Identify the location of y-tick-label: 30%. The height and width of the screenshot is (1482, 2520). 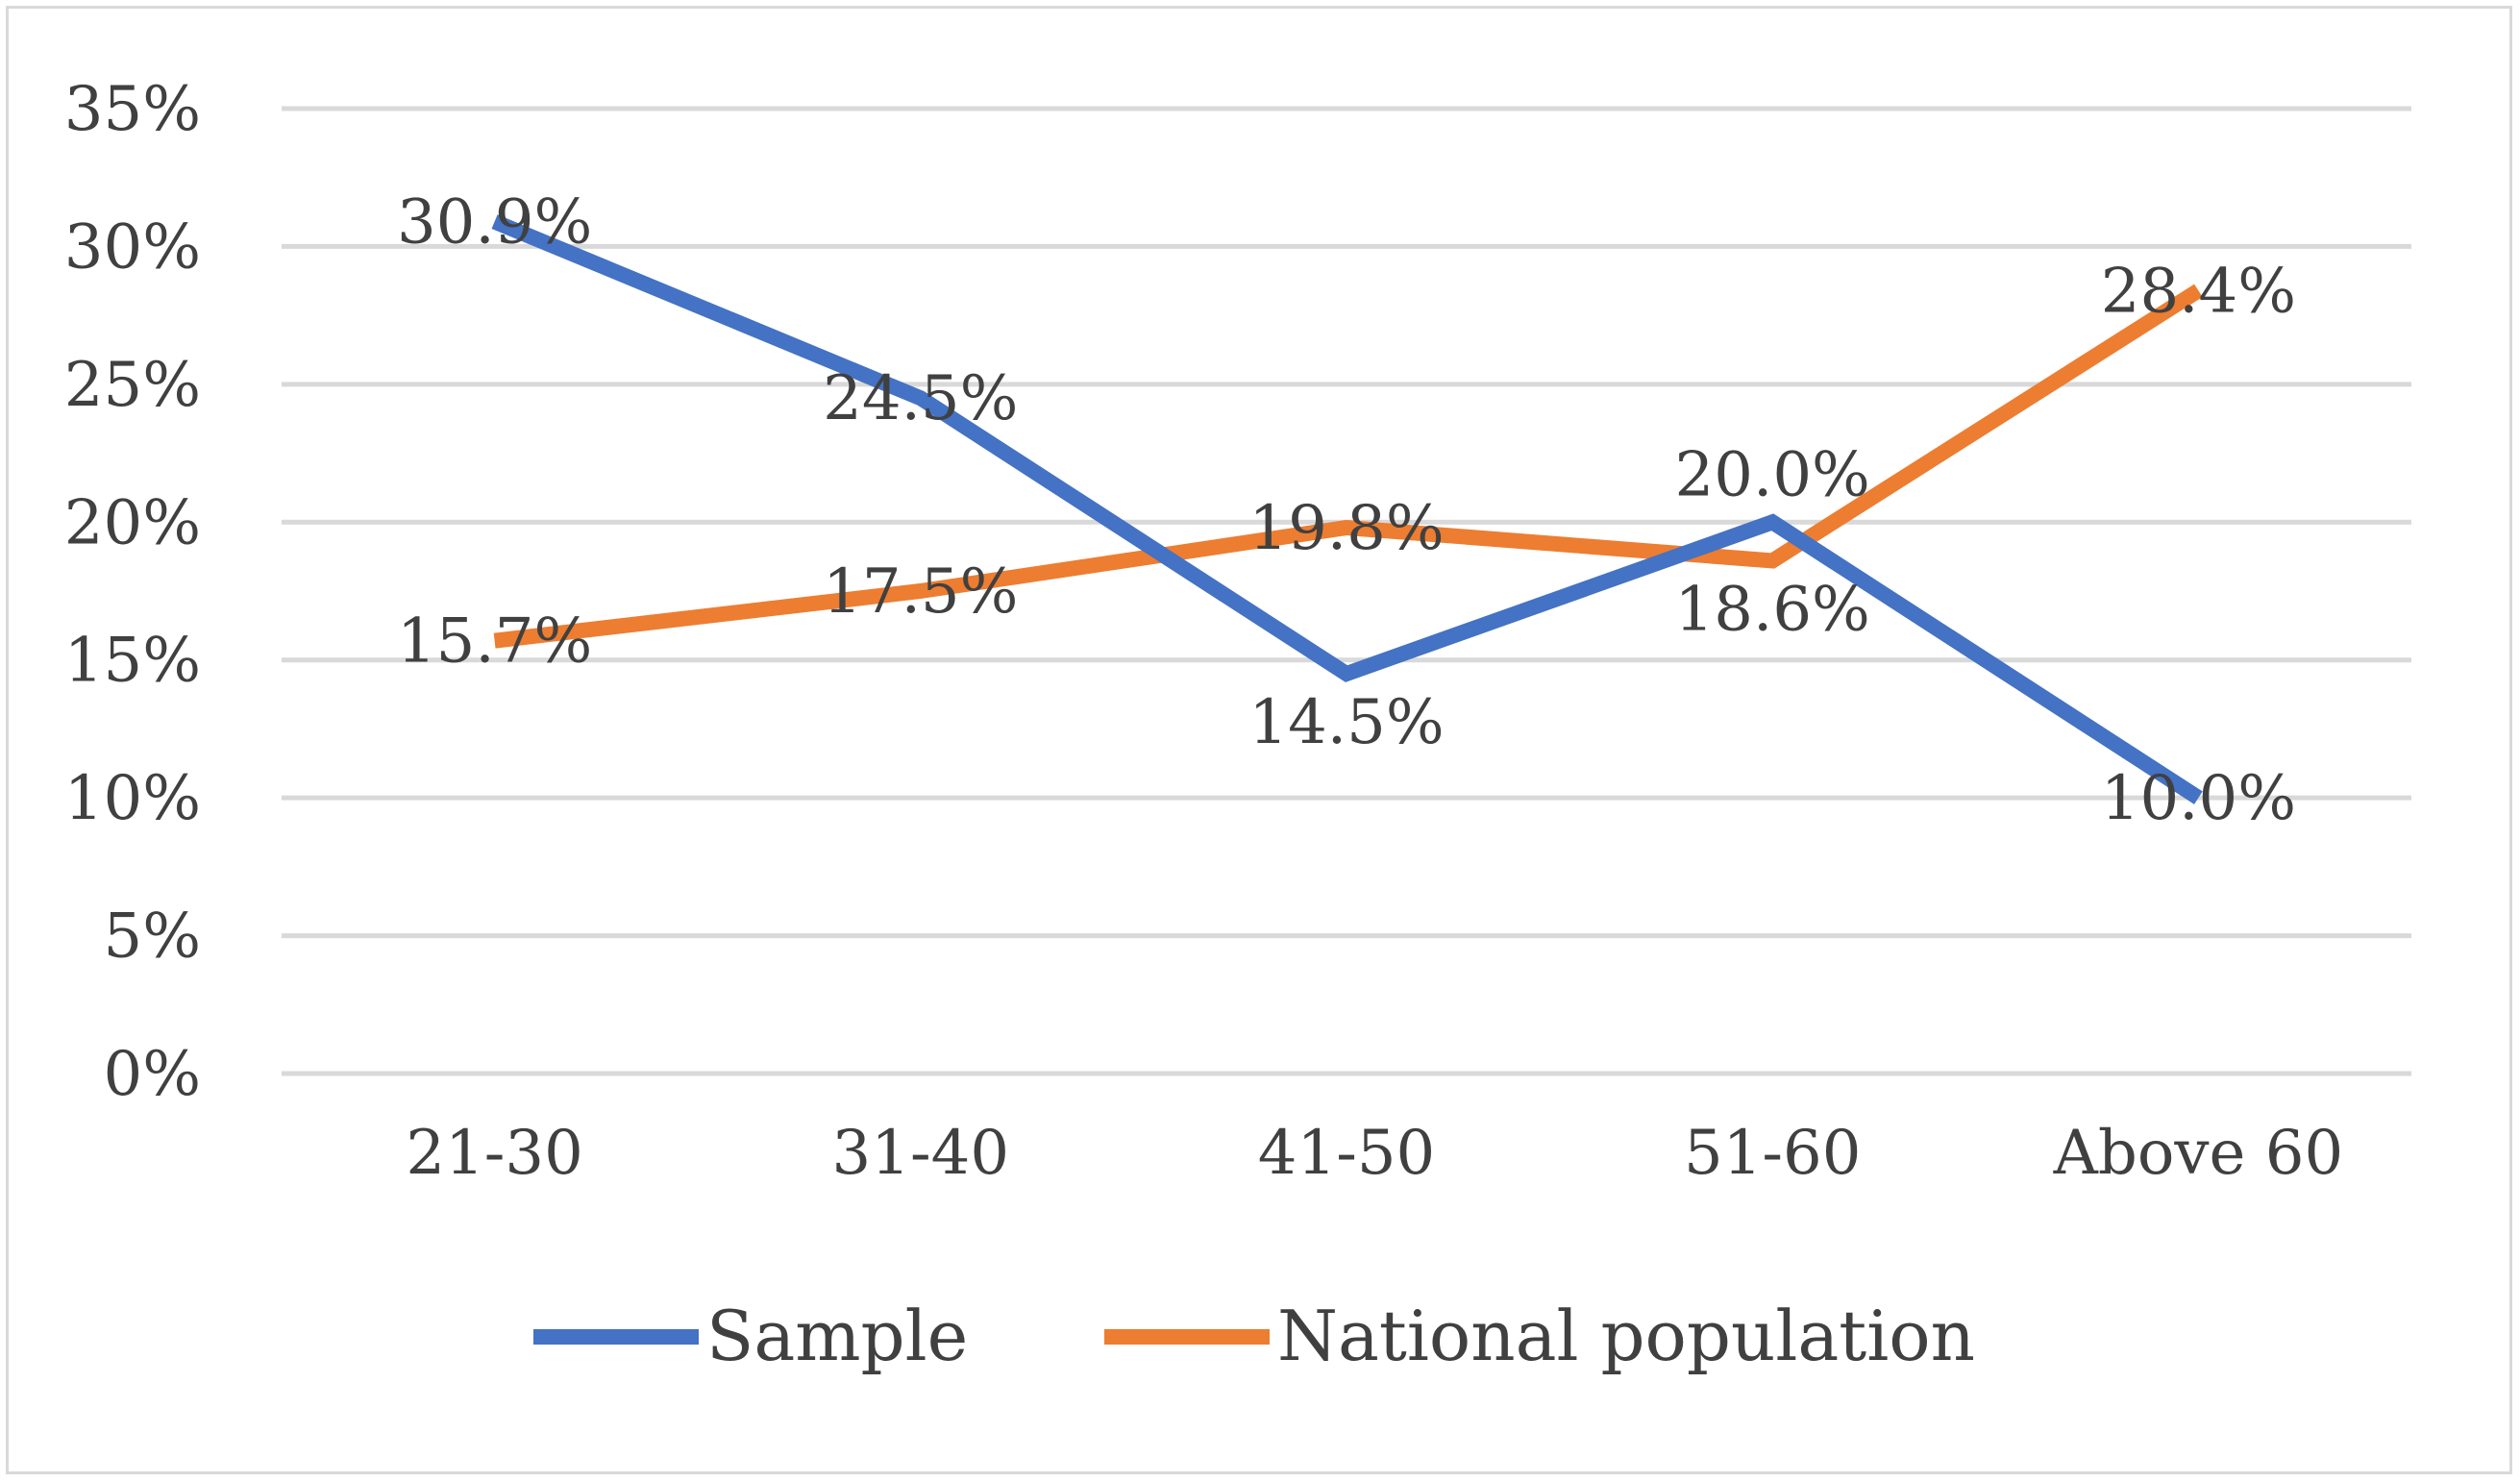
(132, 247).